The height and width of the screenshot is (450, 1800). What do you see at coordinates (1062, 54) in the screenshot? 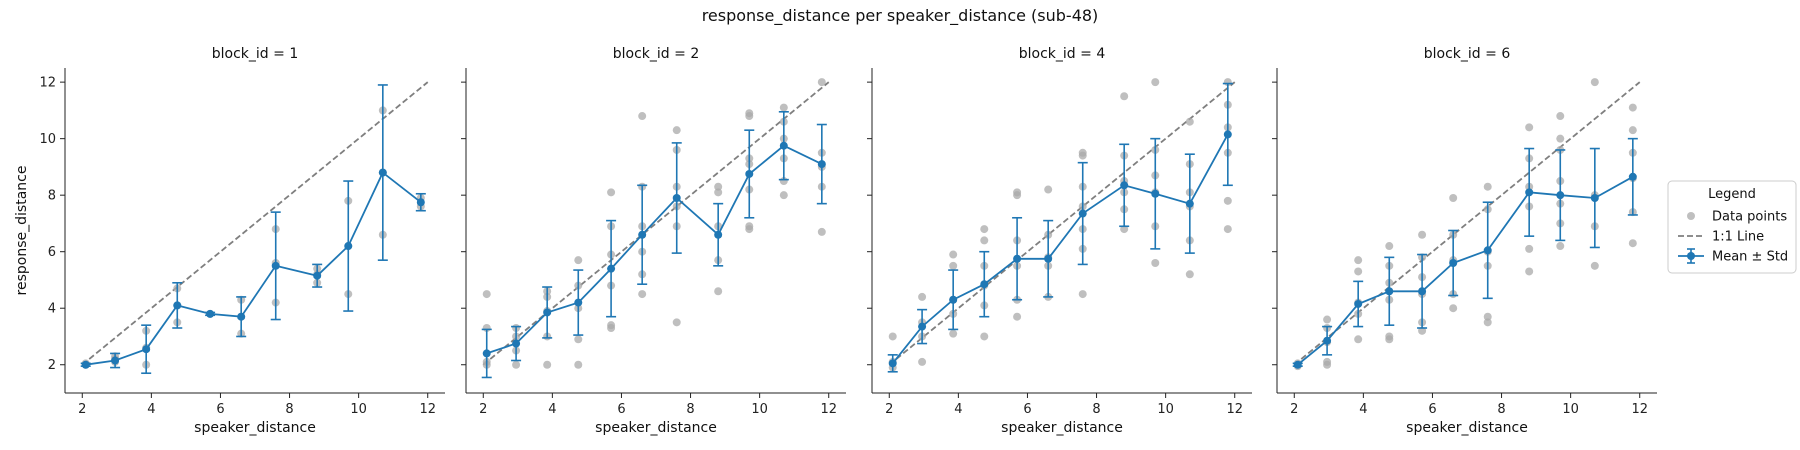
I see `panel-title: block_id = 4` at bounding box center [1062, 54].